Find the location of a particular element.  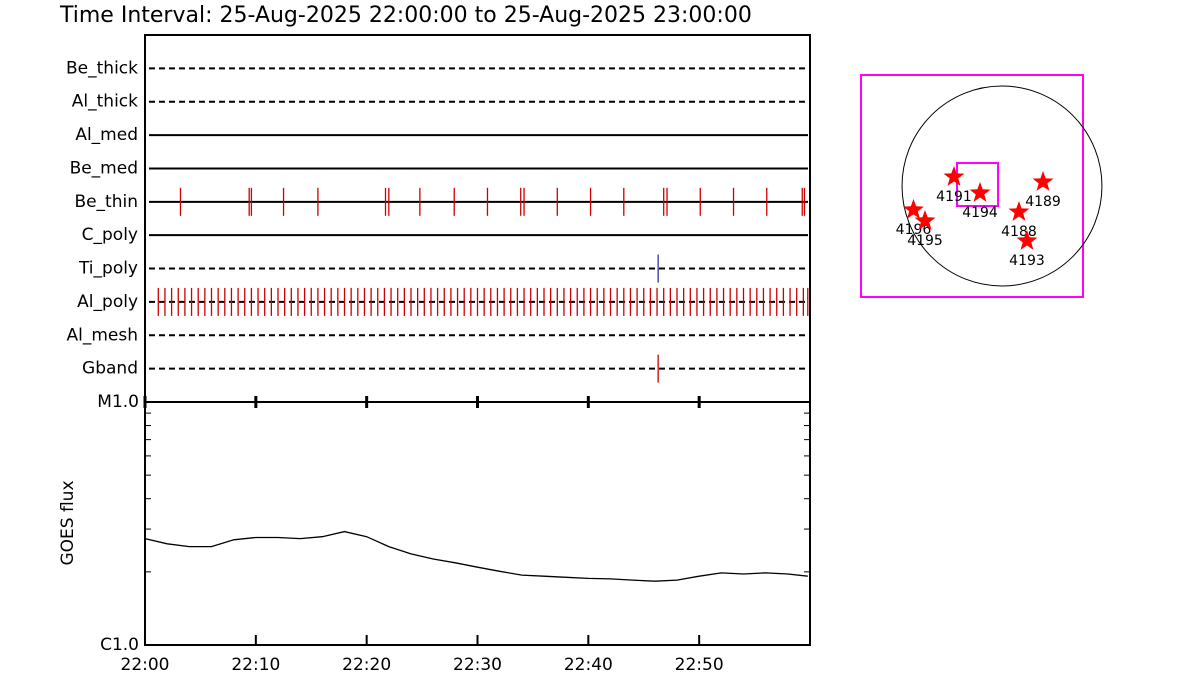

y-tick-label: M1.0 is located at coordinates (118, 402).